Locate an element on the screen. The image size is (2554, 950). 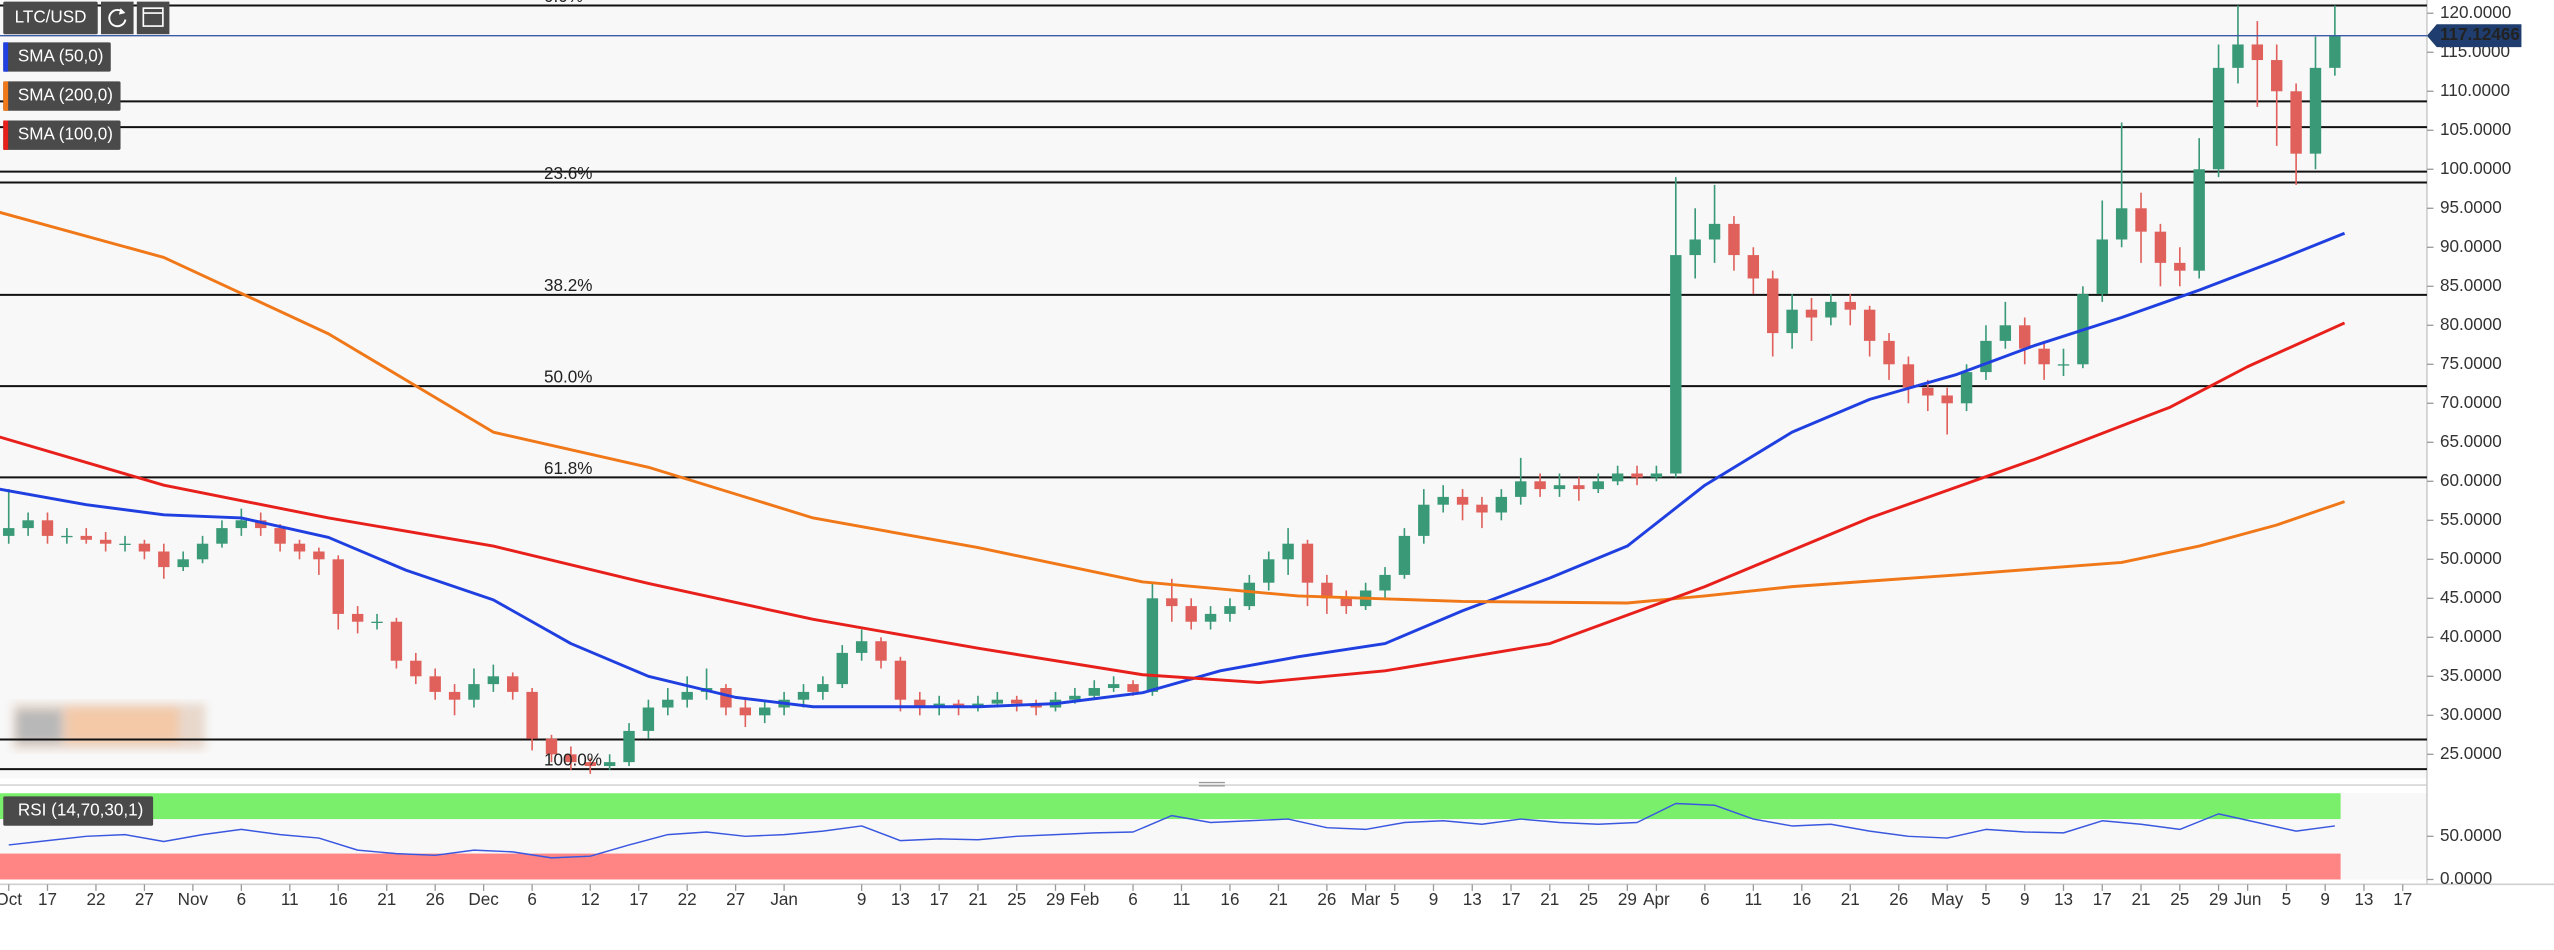
x-tick-label: Apr is located at coordinates (1656, 899).